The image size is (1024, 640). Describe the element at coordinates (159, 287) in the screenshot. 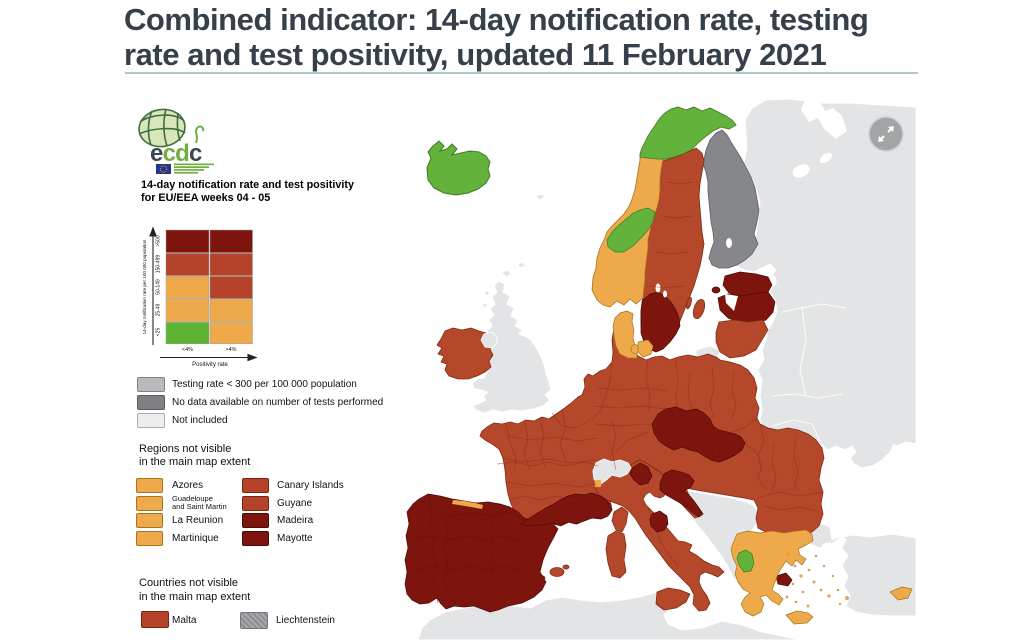

I see `svg-text: 50-149` at that location.